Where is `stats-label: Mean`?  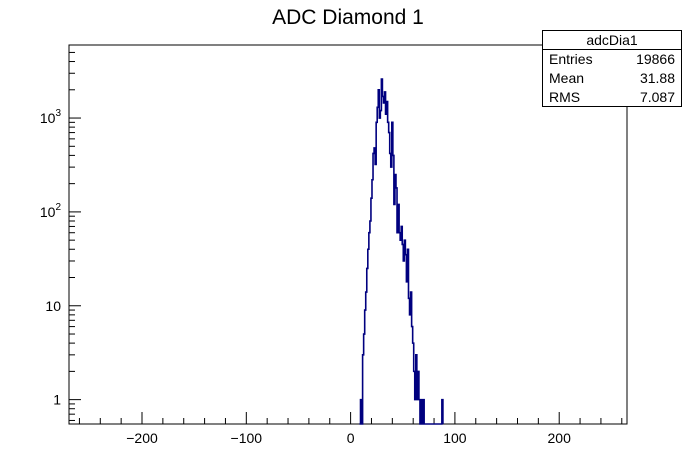
stats-label: Mean is located at coordinates (567, 78).